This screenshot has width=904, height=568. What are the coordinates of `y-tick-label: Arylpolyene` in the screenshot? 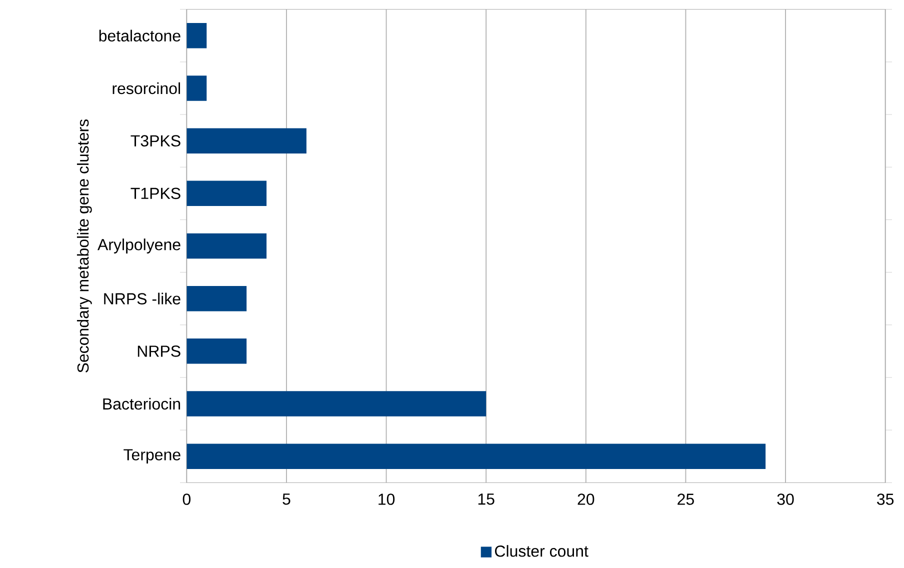 It's located at (138, 246).